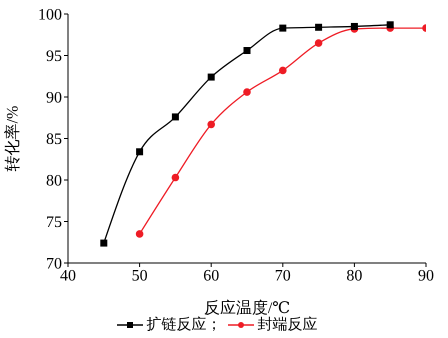  I want to click on legend-label: 扩链反应；, so click(184, 324).